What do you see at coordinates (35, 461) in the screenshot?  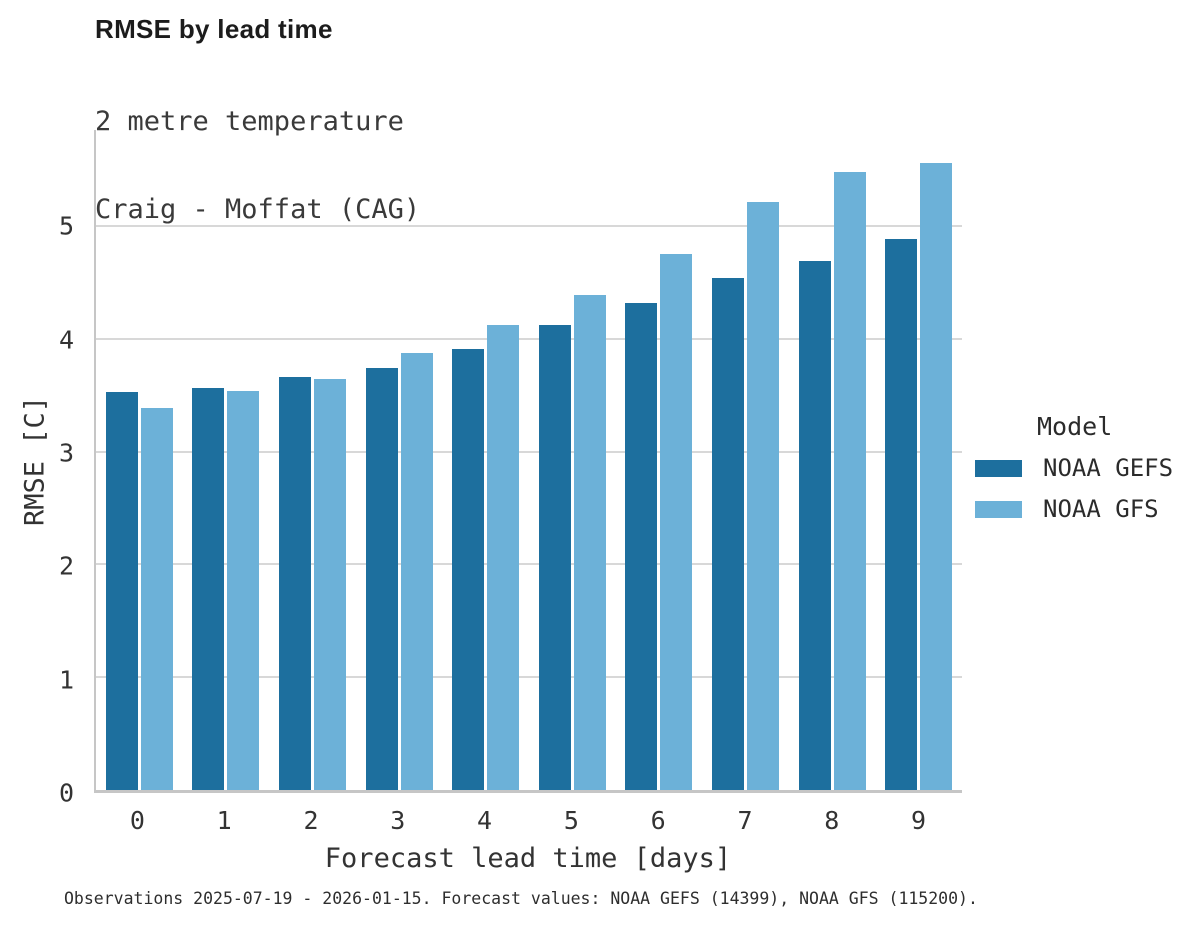 I see `y-axis-label: RMSE [C]` at bounding box center [35, 461].